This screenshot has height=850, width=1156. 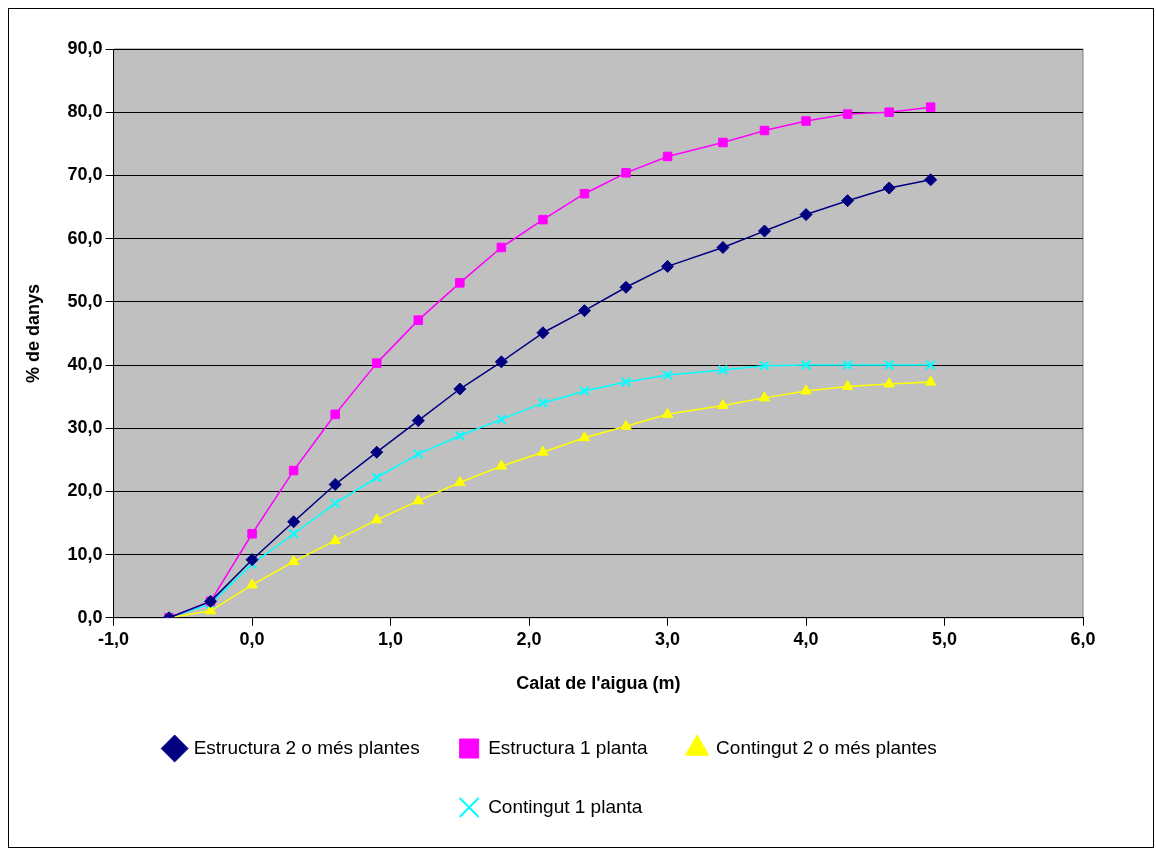 I want to click on y-tick-label: 40,0, so click(x=85, y=363).